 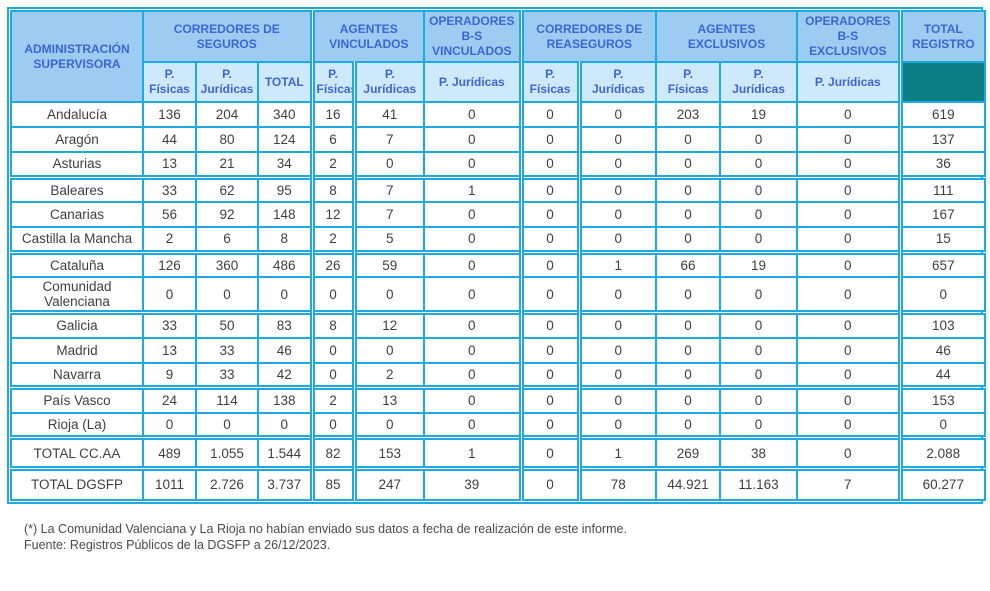 What do you see at coordinates (388, 114) in the screenshot?
I see `value-cell: 41` at bounding box center [388, 114].